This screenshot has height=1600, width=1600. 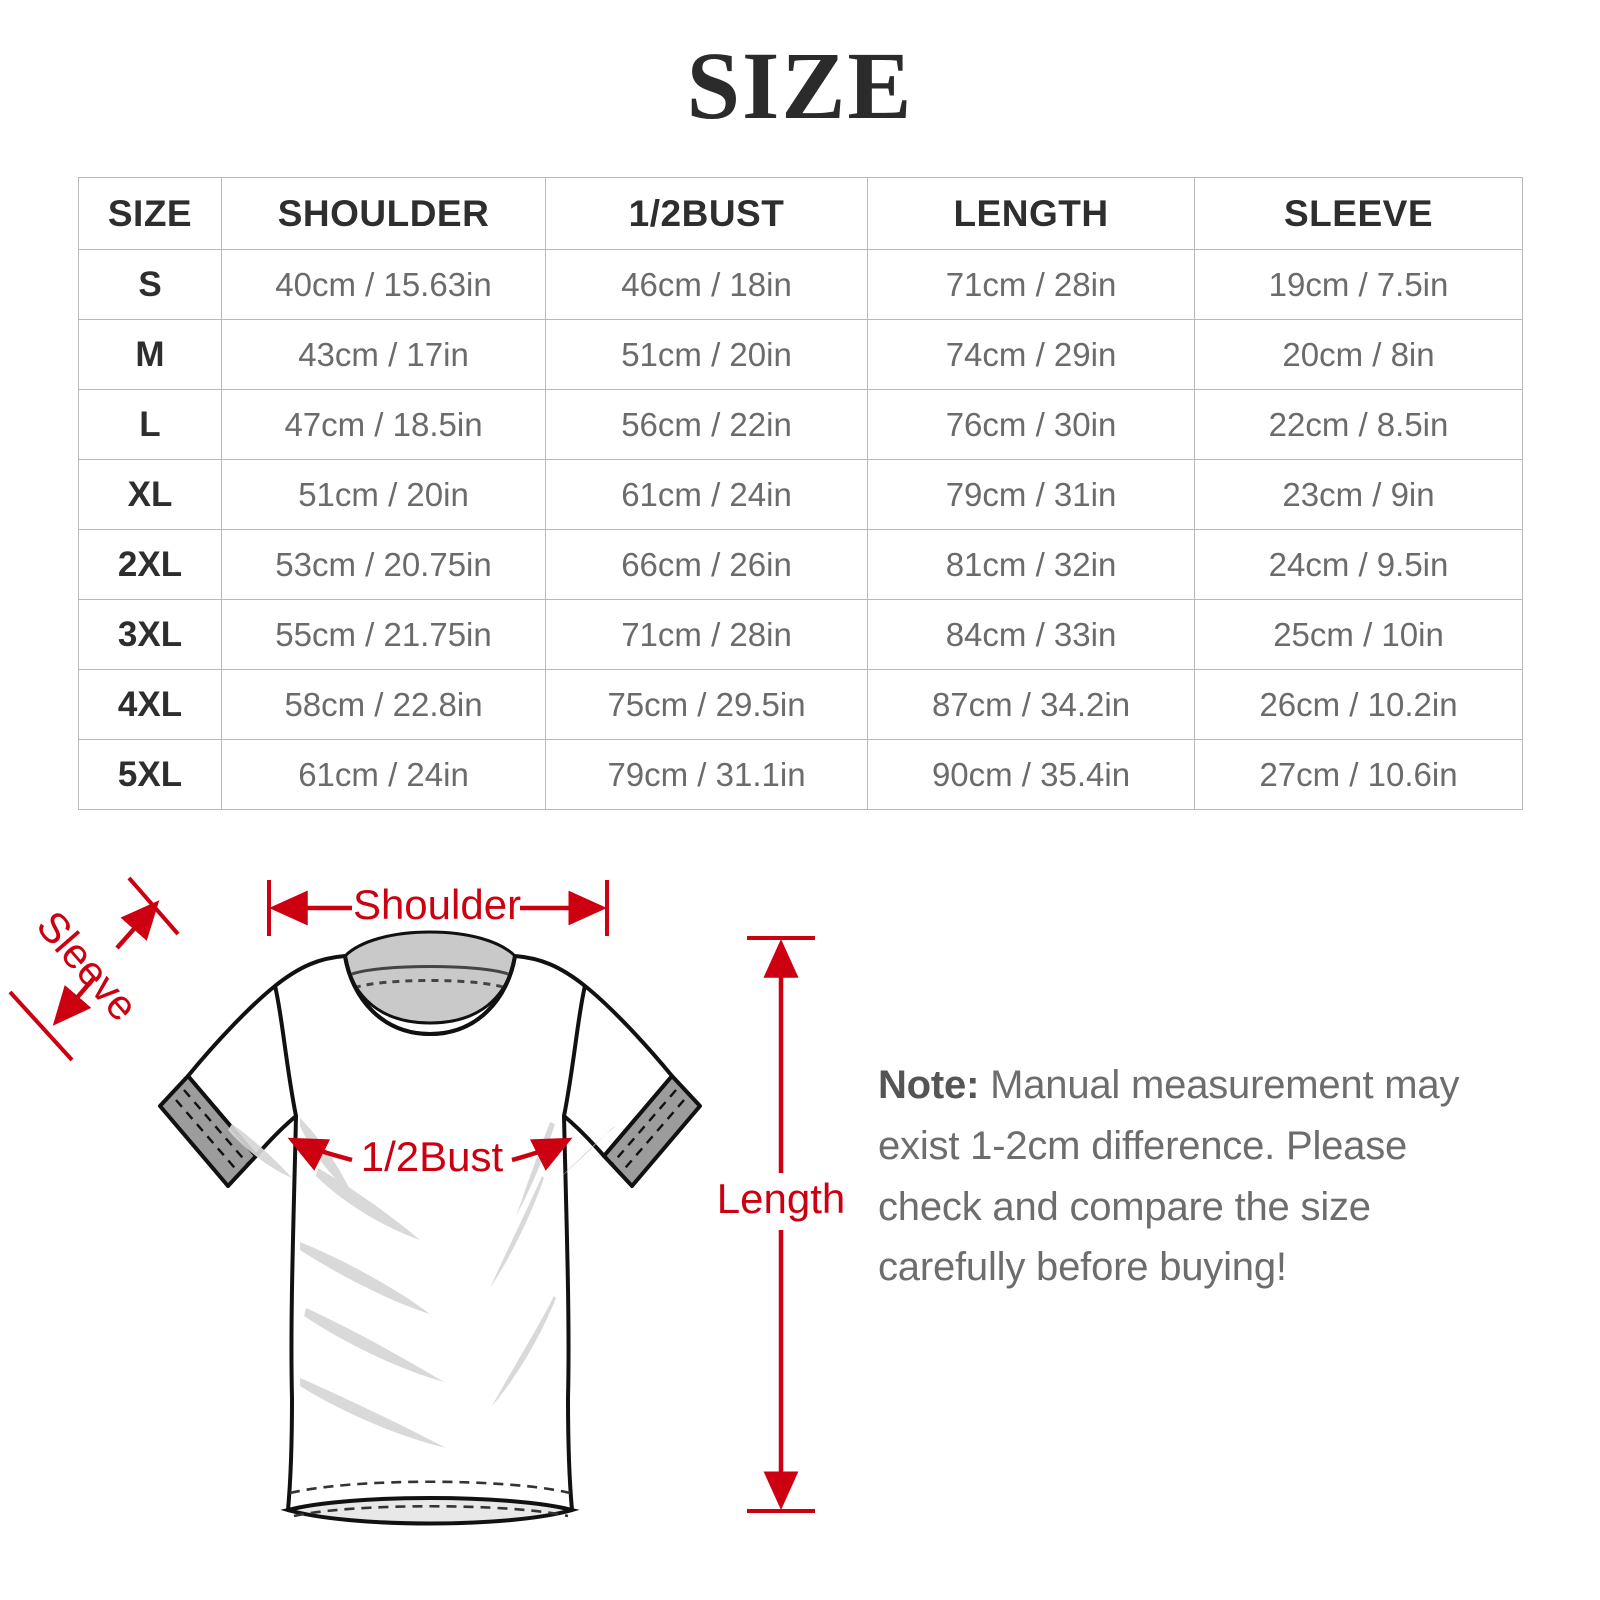 What do you see at coordinates (383, 634) in the screenshot?
I see `cell-shoulder: 55cm / 21.75in` at bounding box center [383, 634].